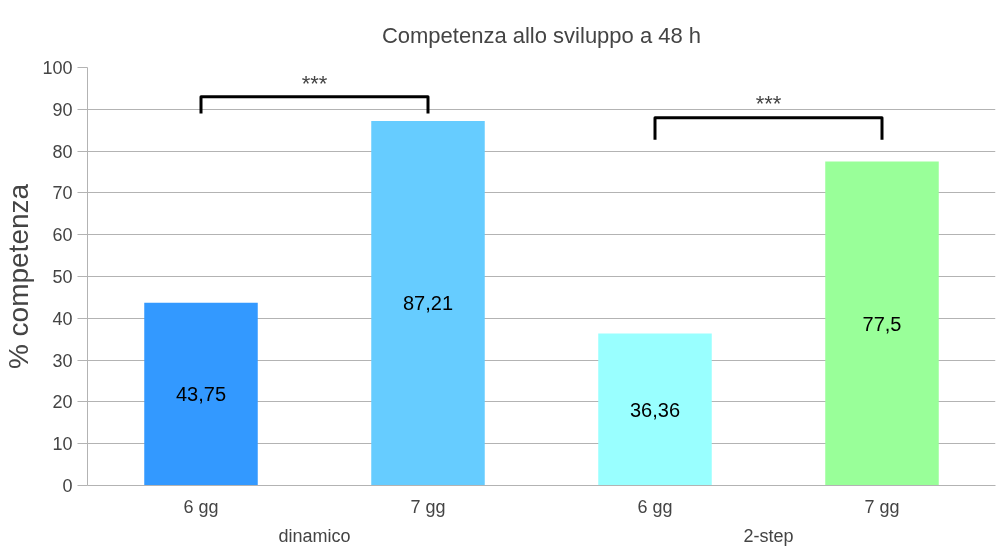 This screenshot has height=551, width=1003. I want to click on chart-title: Competenza allo sviluppo a 48 h, so click(541, 35).